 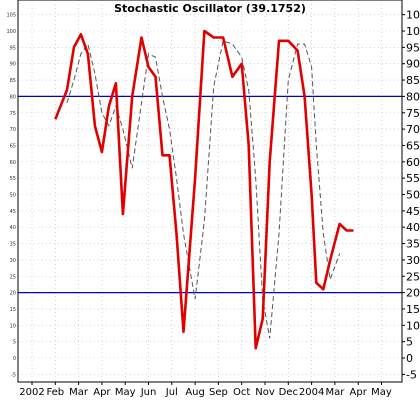 I want to click on y-tick-label-right: 10, so click(x=413, y=325).